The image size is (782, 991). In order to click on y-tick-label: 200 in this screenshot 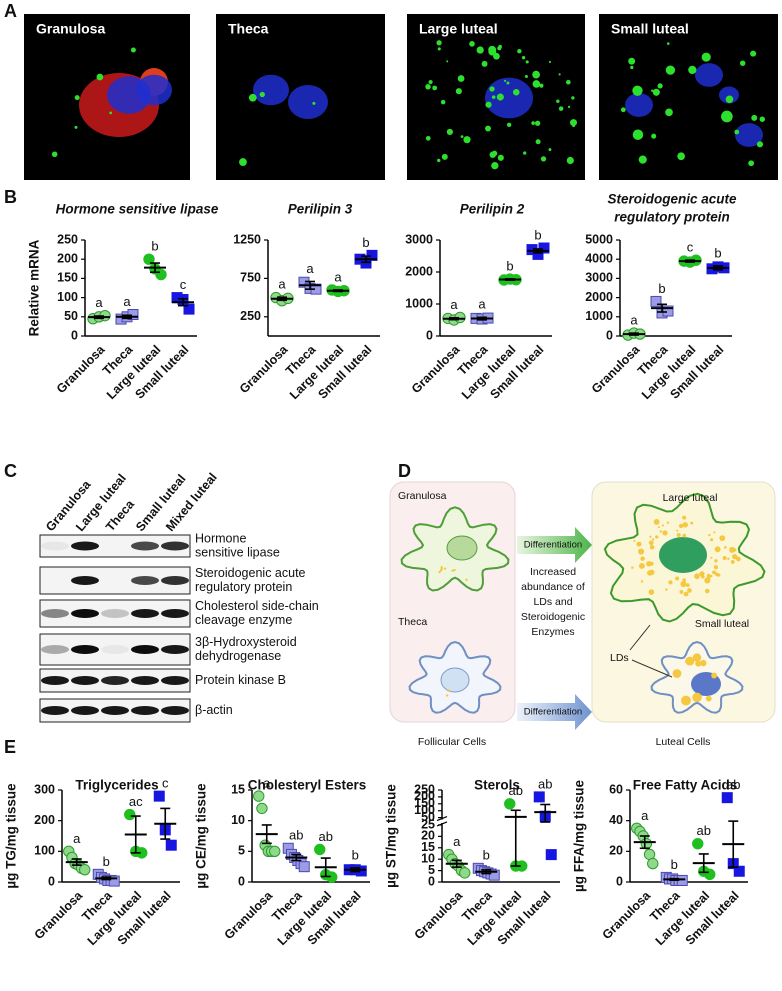, I will do `click(67, 258)`.